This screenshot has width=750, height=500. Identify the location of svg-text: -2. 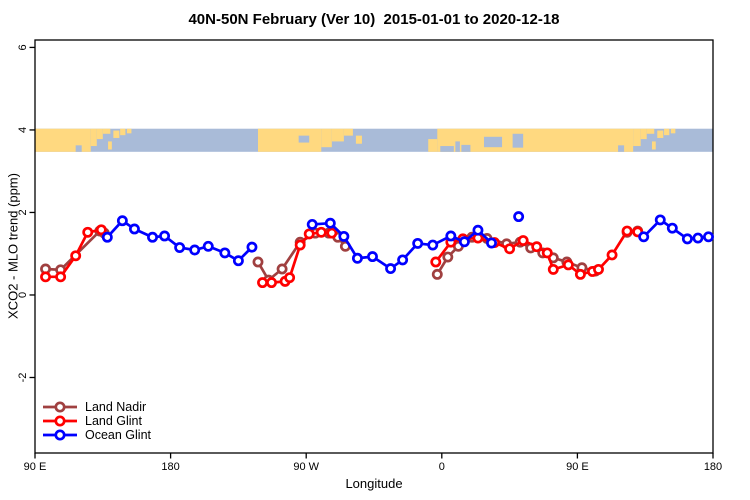
(23, 378).